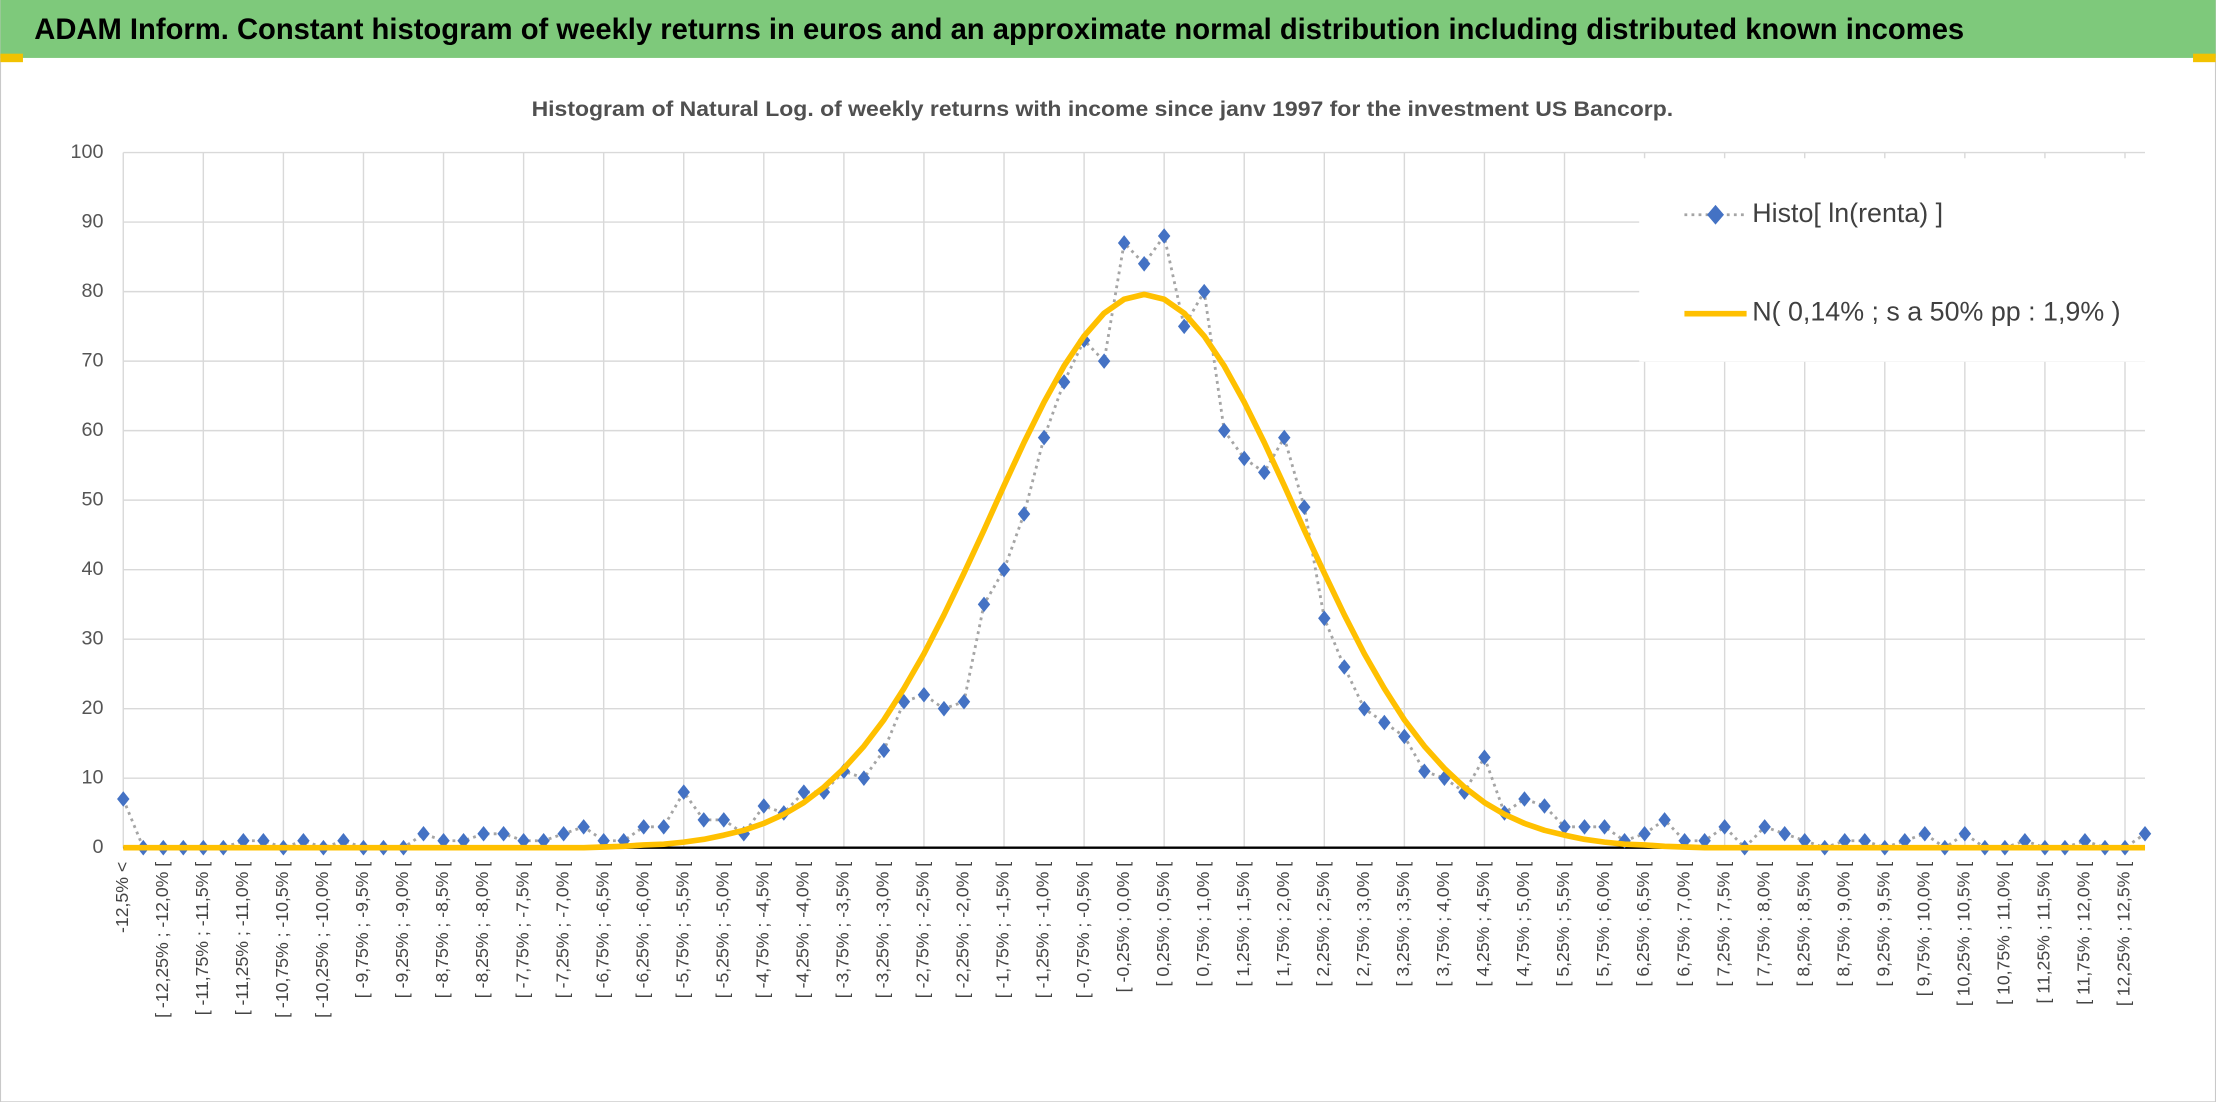  I want to click on x-tick-label: [ 0,75% ; 1,0% [, so click(1203, 924).